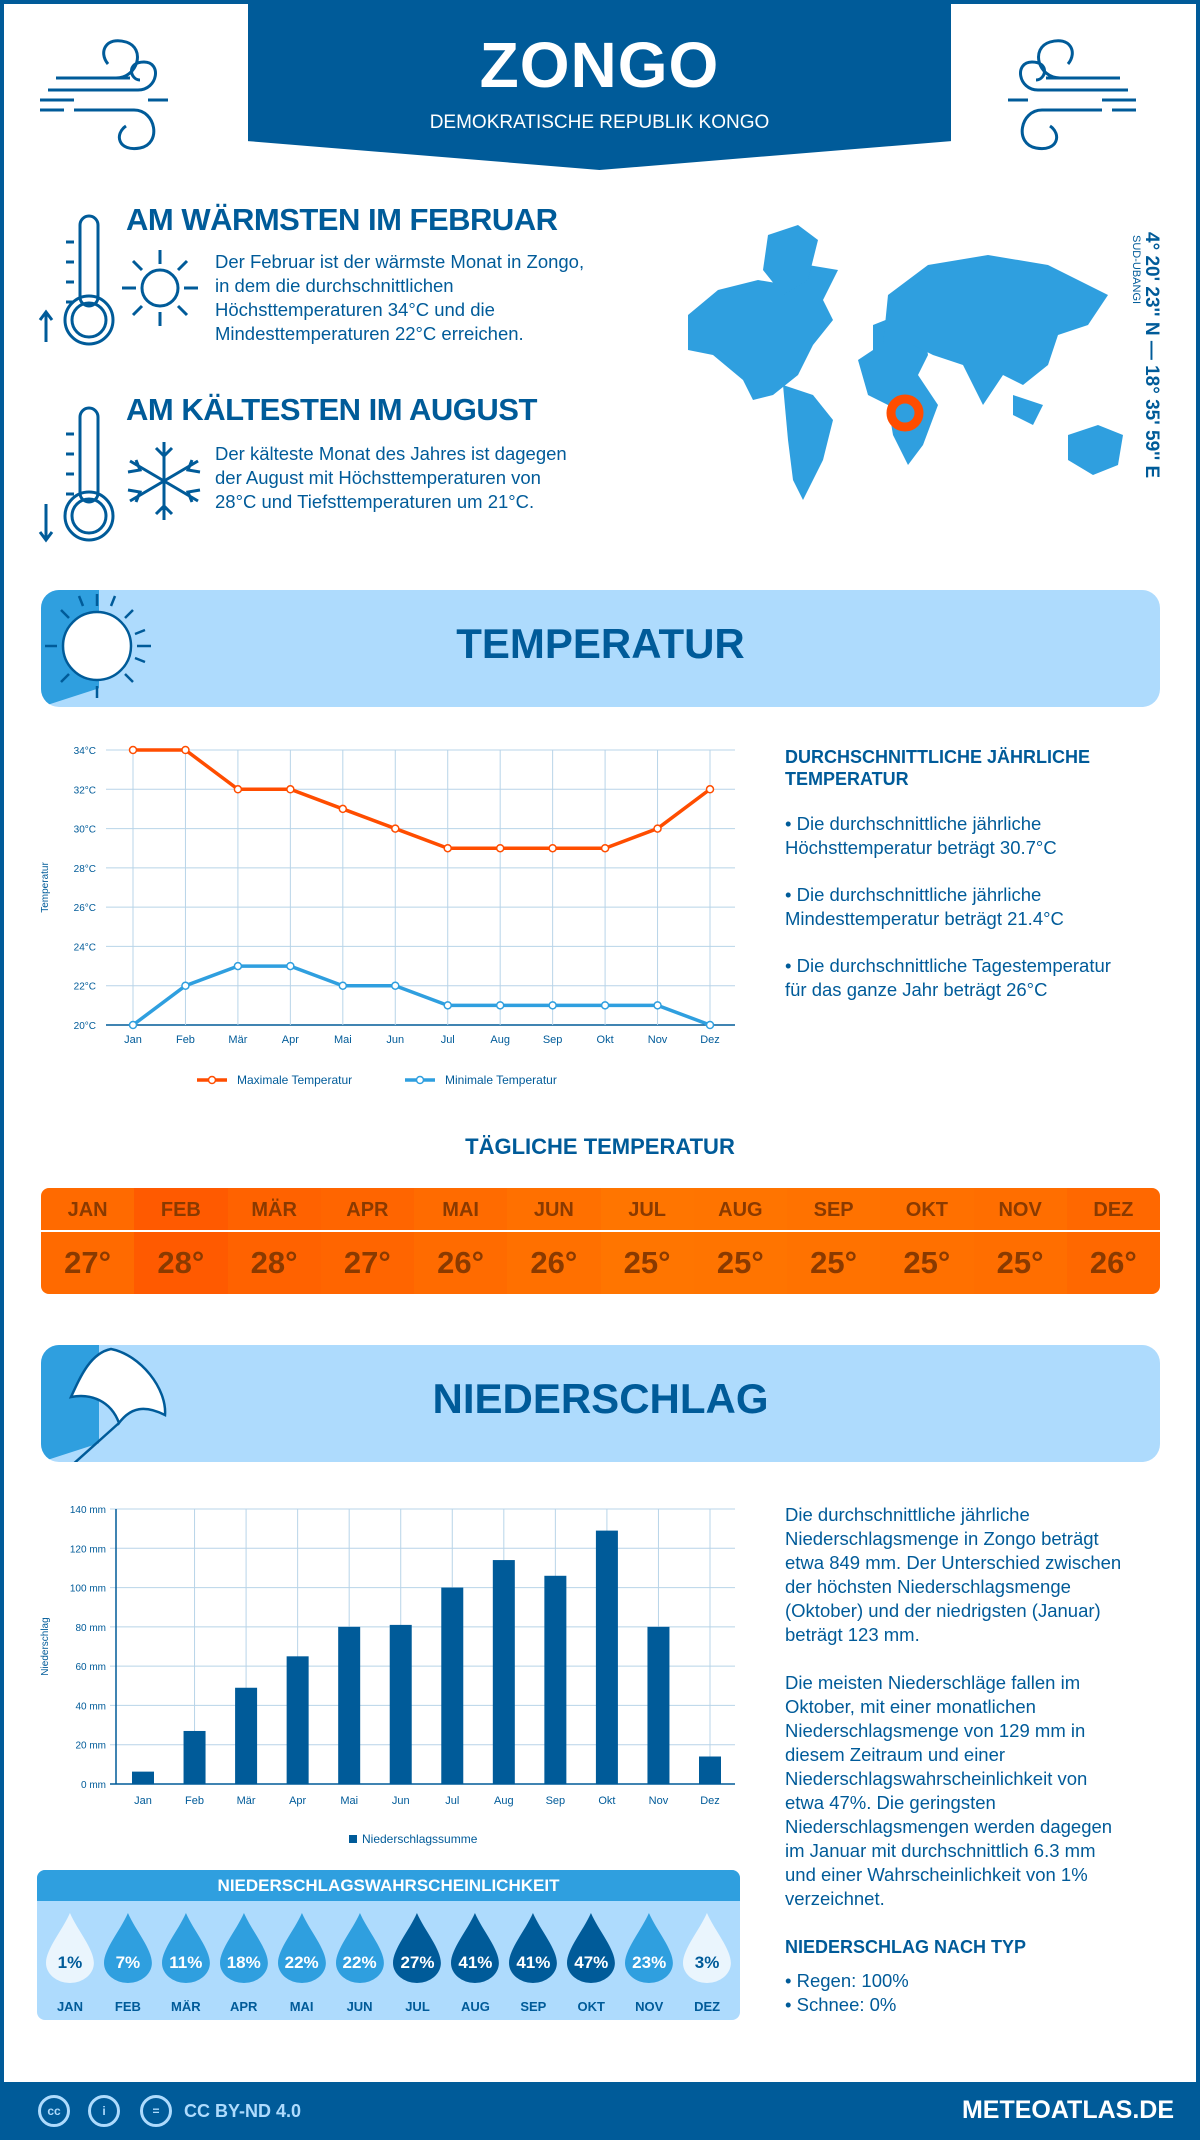  What do you see at coordinates (367, 1262) in the screenshot?
I see `temp-value: 27°` at bounding box center [367, 1262].